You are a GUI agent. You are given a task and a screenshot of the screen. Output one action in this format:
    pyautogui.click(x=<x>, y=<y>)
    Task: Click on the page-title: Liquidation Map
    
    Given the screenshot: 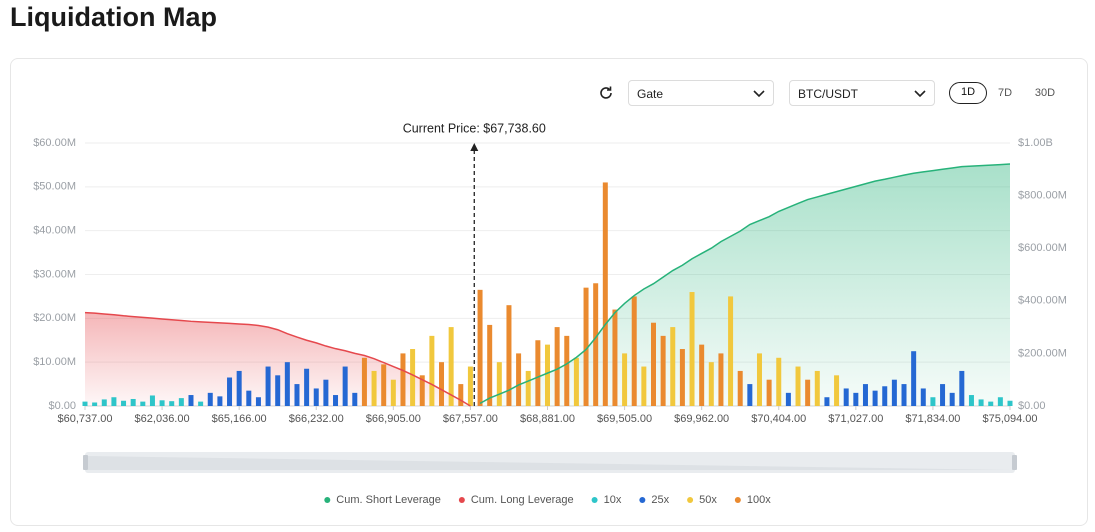 What is the action you would take?
    pyautogui.click(x=113, y=17)
    